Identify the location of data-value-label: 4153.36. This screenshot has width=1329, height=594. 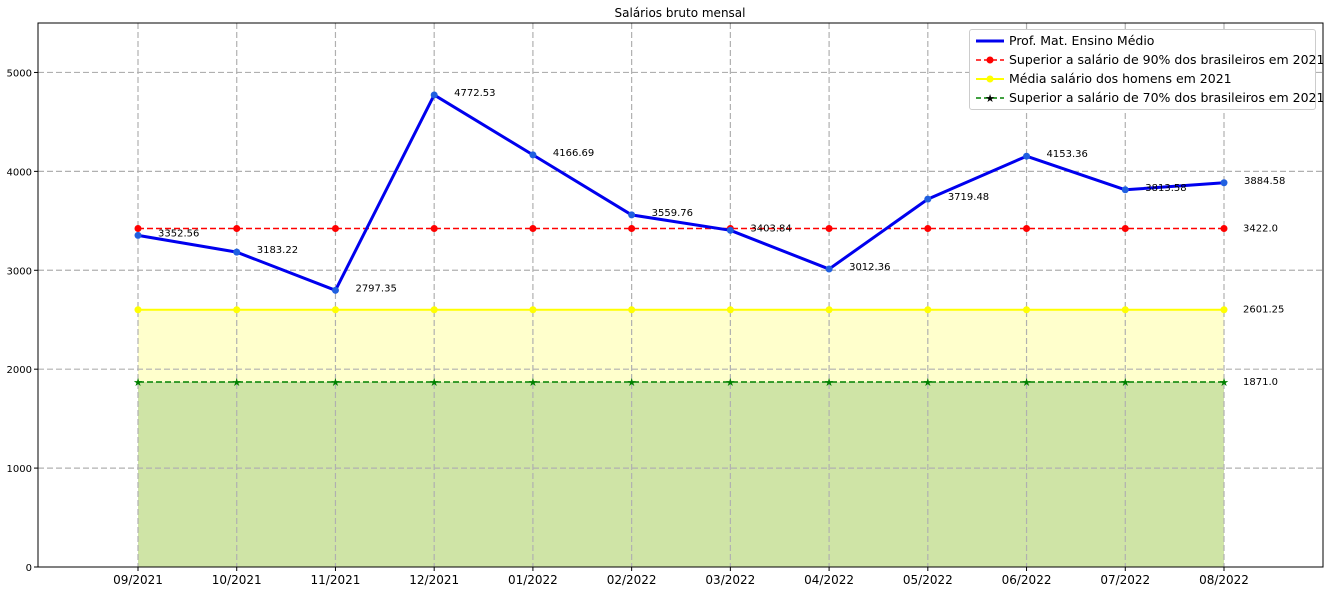
(1067, 154).